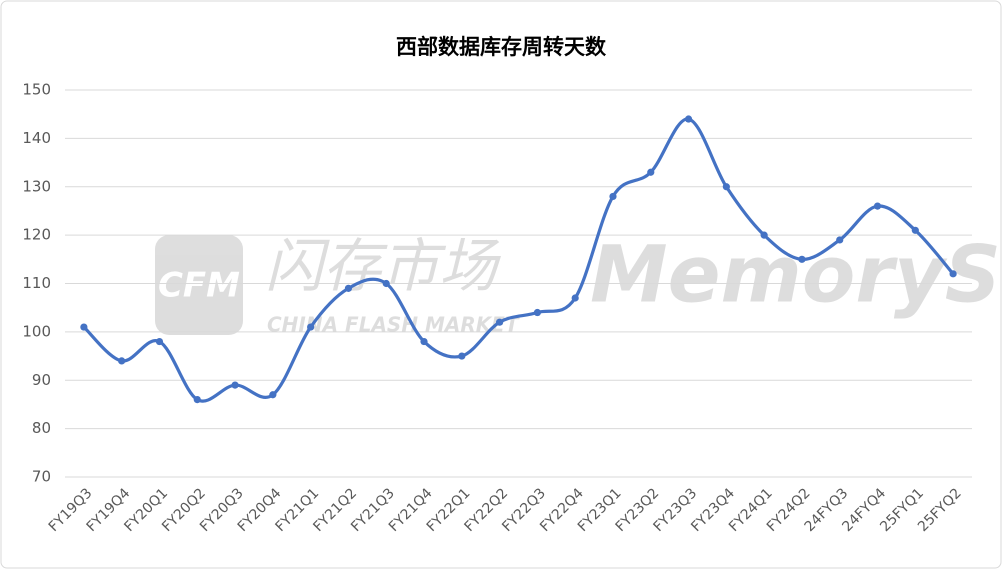 This screenshot has width=1002, height=573. What do you see at coordinates (41, 428) in the screenshot?
I see `y-tick-label: 80` at bounding box center [41, 428].